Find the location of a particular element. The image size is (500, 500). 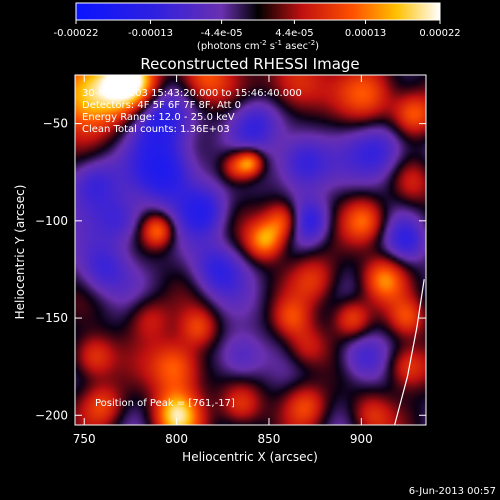

annotation-line: 30-May-2003 15:43:20.000 to 15:46:40.000 is located at coordinates (192, 93).